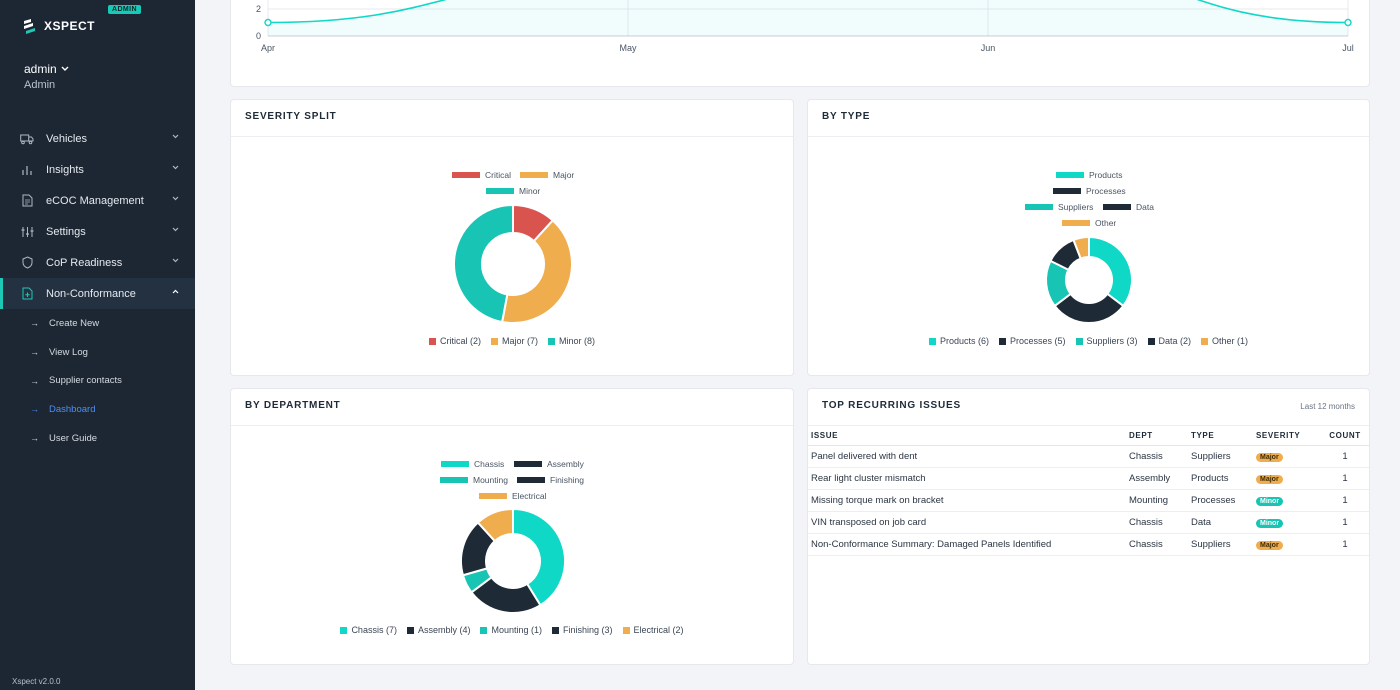 The image size is (1400, 690). What do you see at coordinates (97, 438) in the screenshot?
I see `subnav-user-guide: → User Guide` at bounding box center [97, 438].